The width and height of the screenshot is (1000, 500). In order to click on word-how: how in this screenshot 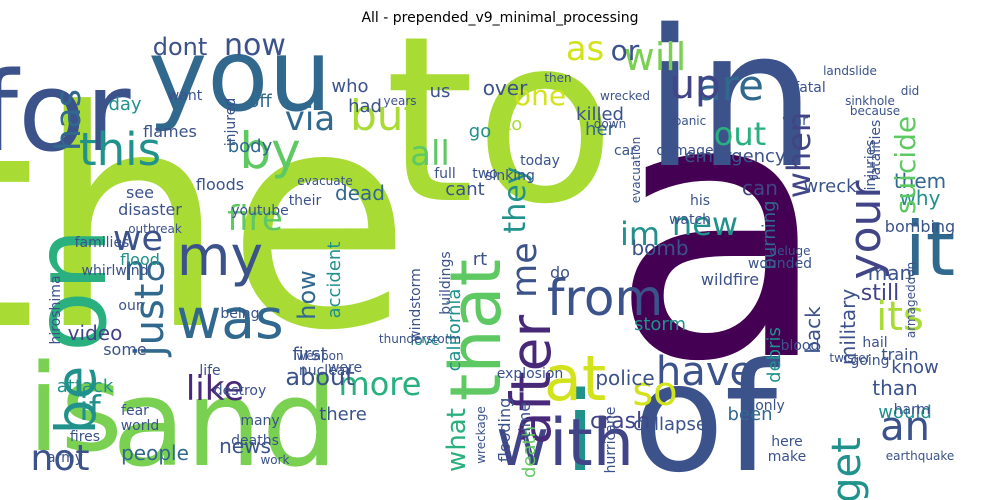, I will do `click(307, 295)`.